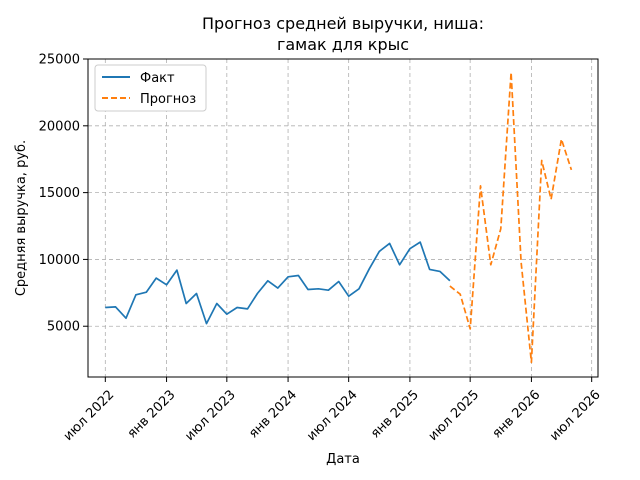  Describe the element at coordinates (89, 415) in the screenshot. I see `x-tick-label: июл 2022` at that location.